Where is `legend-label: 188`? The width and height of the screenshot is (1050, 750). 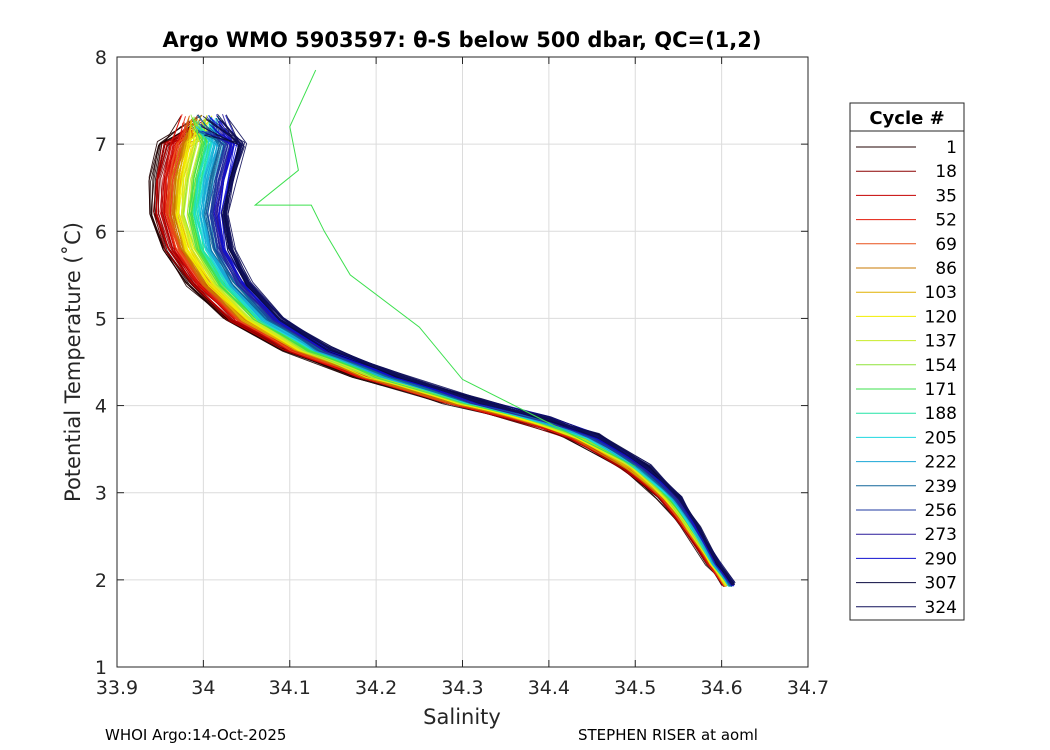 legend-label: 188 is located at coordinates (941, 414).